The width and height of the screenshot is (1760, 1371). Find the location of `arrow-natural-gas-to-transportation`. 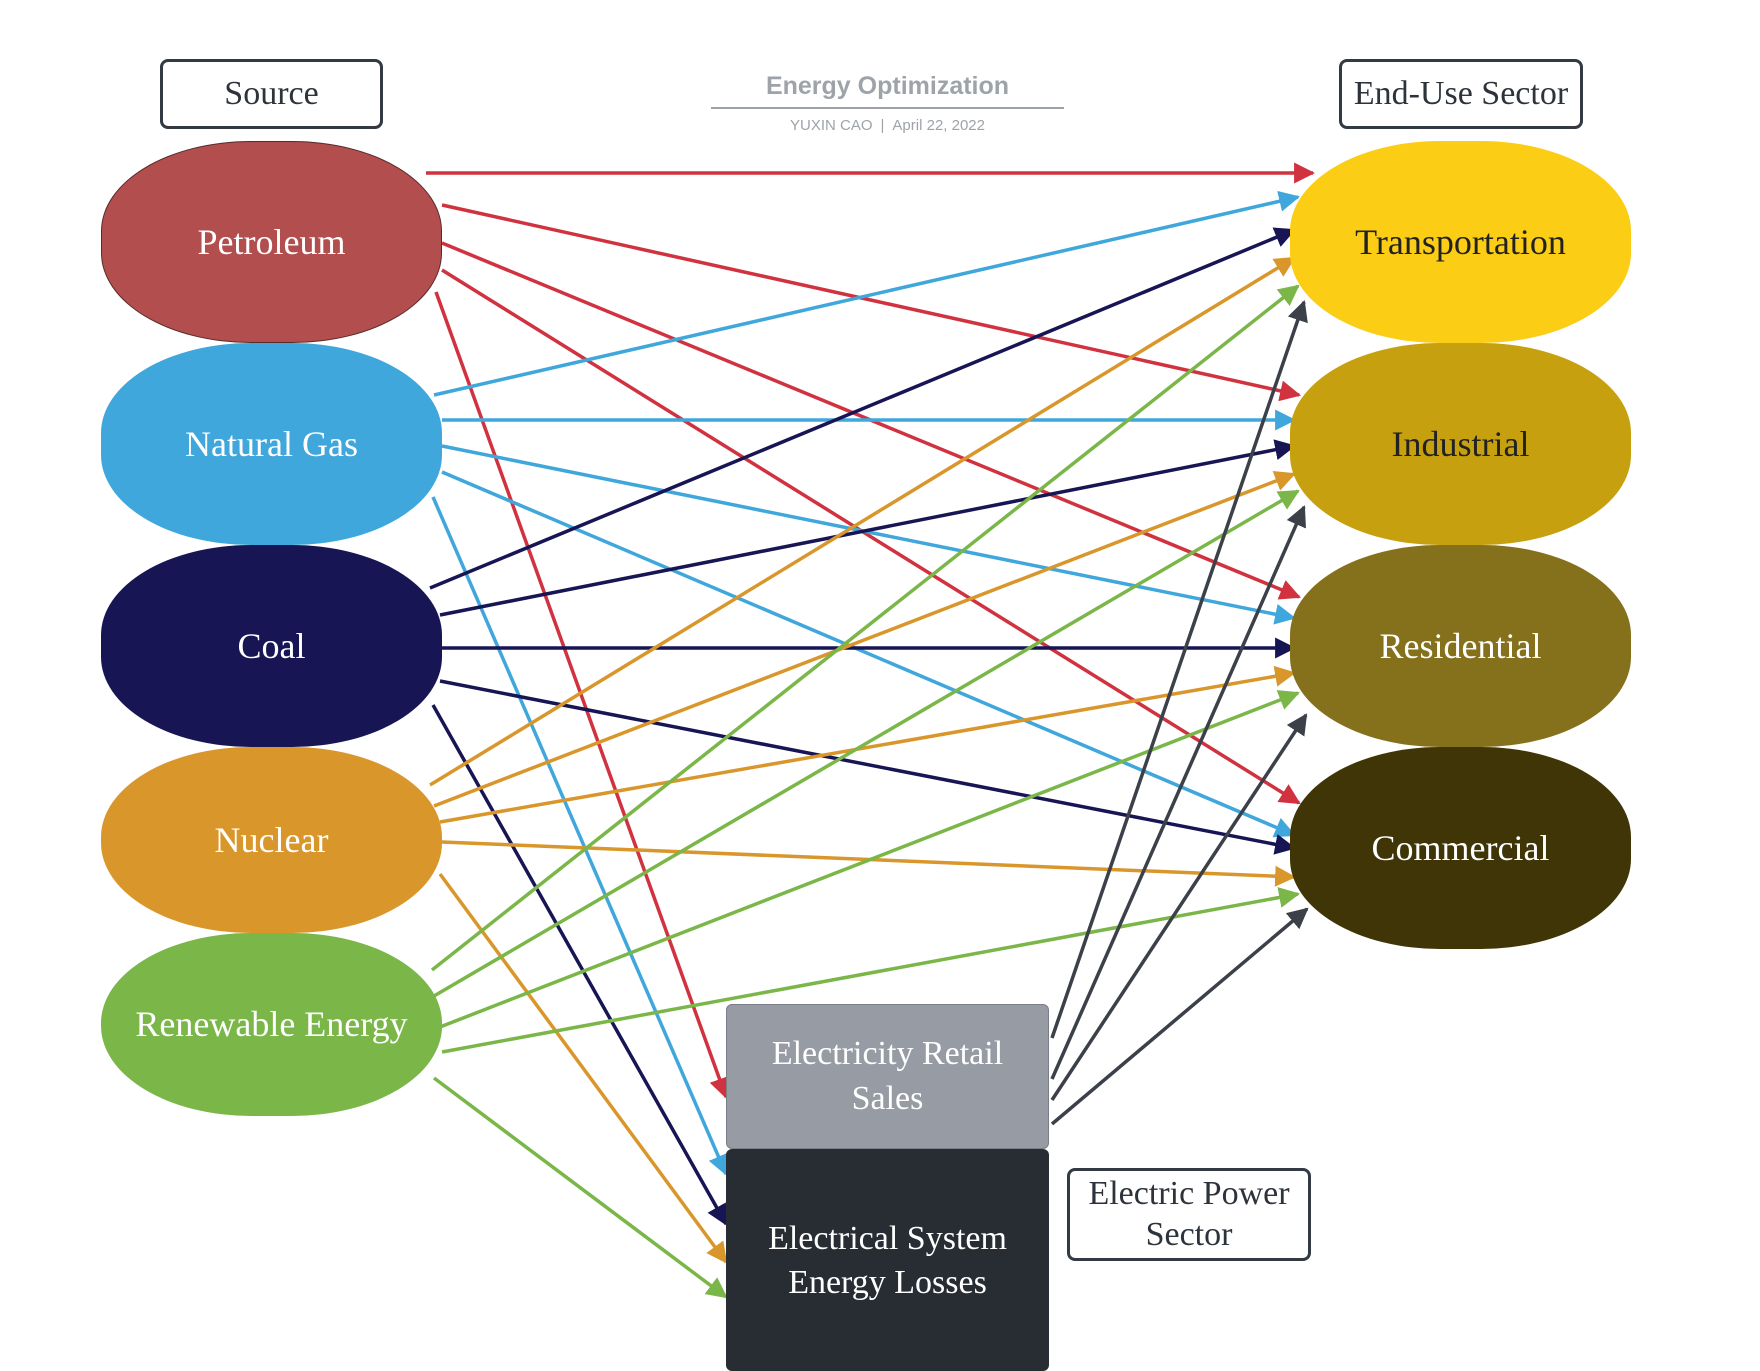

arrow-natural-gas-to-transportation is located at coordinates (867, 293).